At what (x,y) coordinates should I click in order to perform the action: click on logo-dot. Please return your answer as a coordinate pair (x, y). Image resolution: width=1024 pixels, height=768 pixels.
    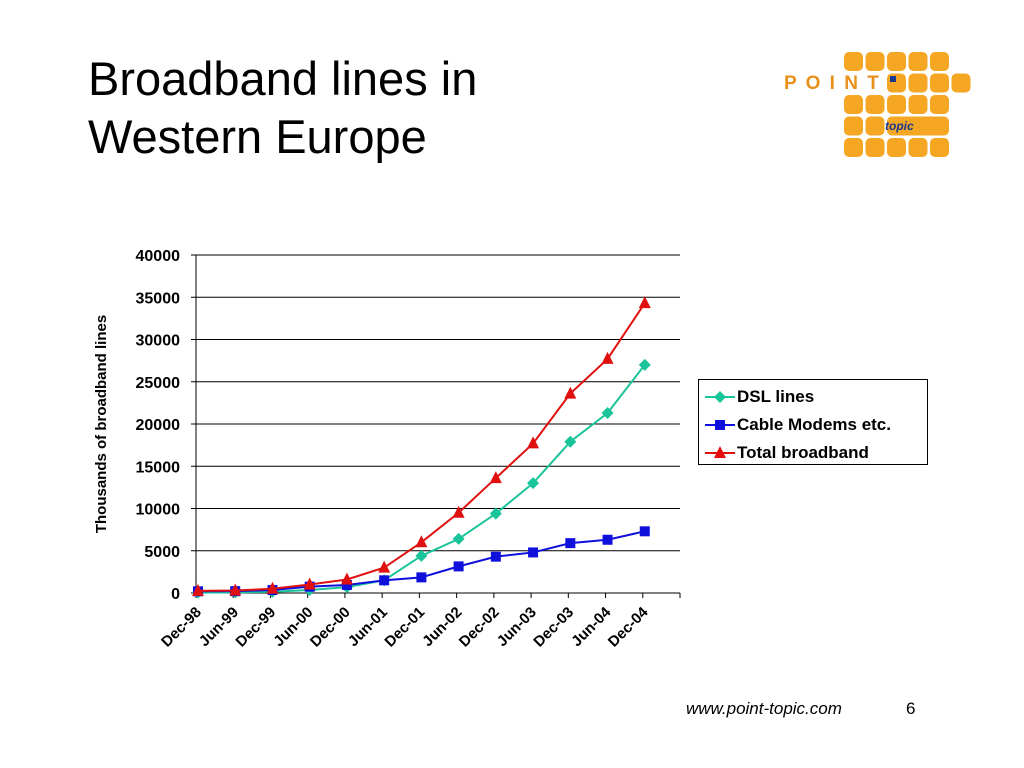
    Looking at the image, I should click on (893, 79).